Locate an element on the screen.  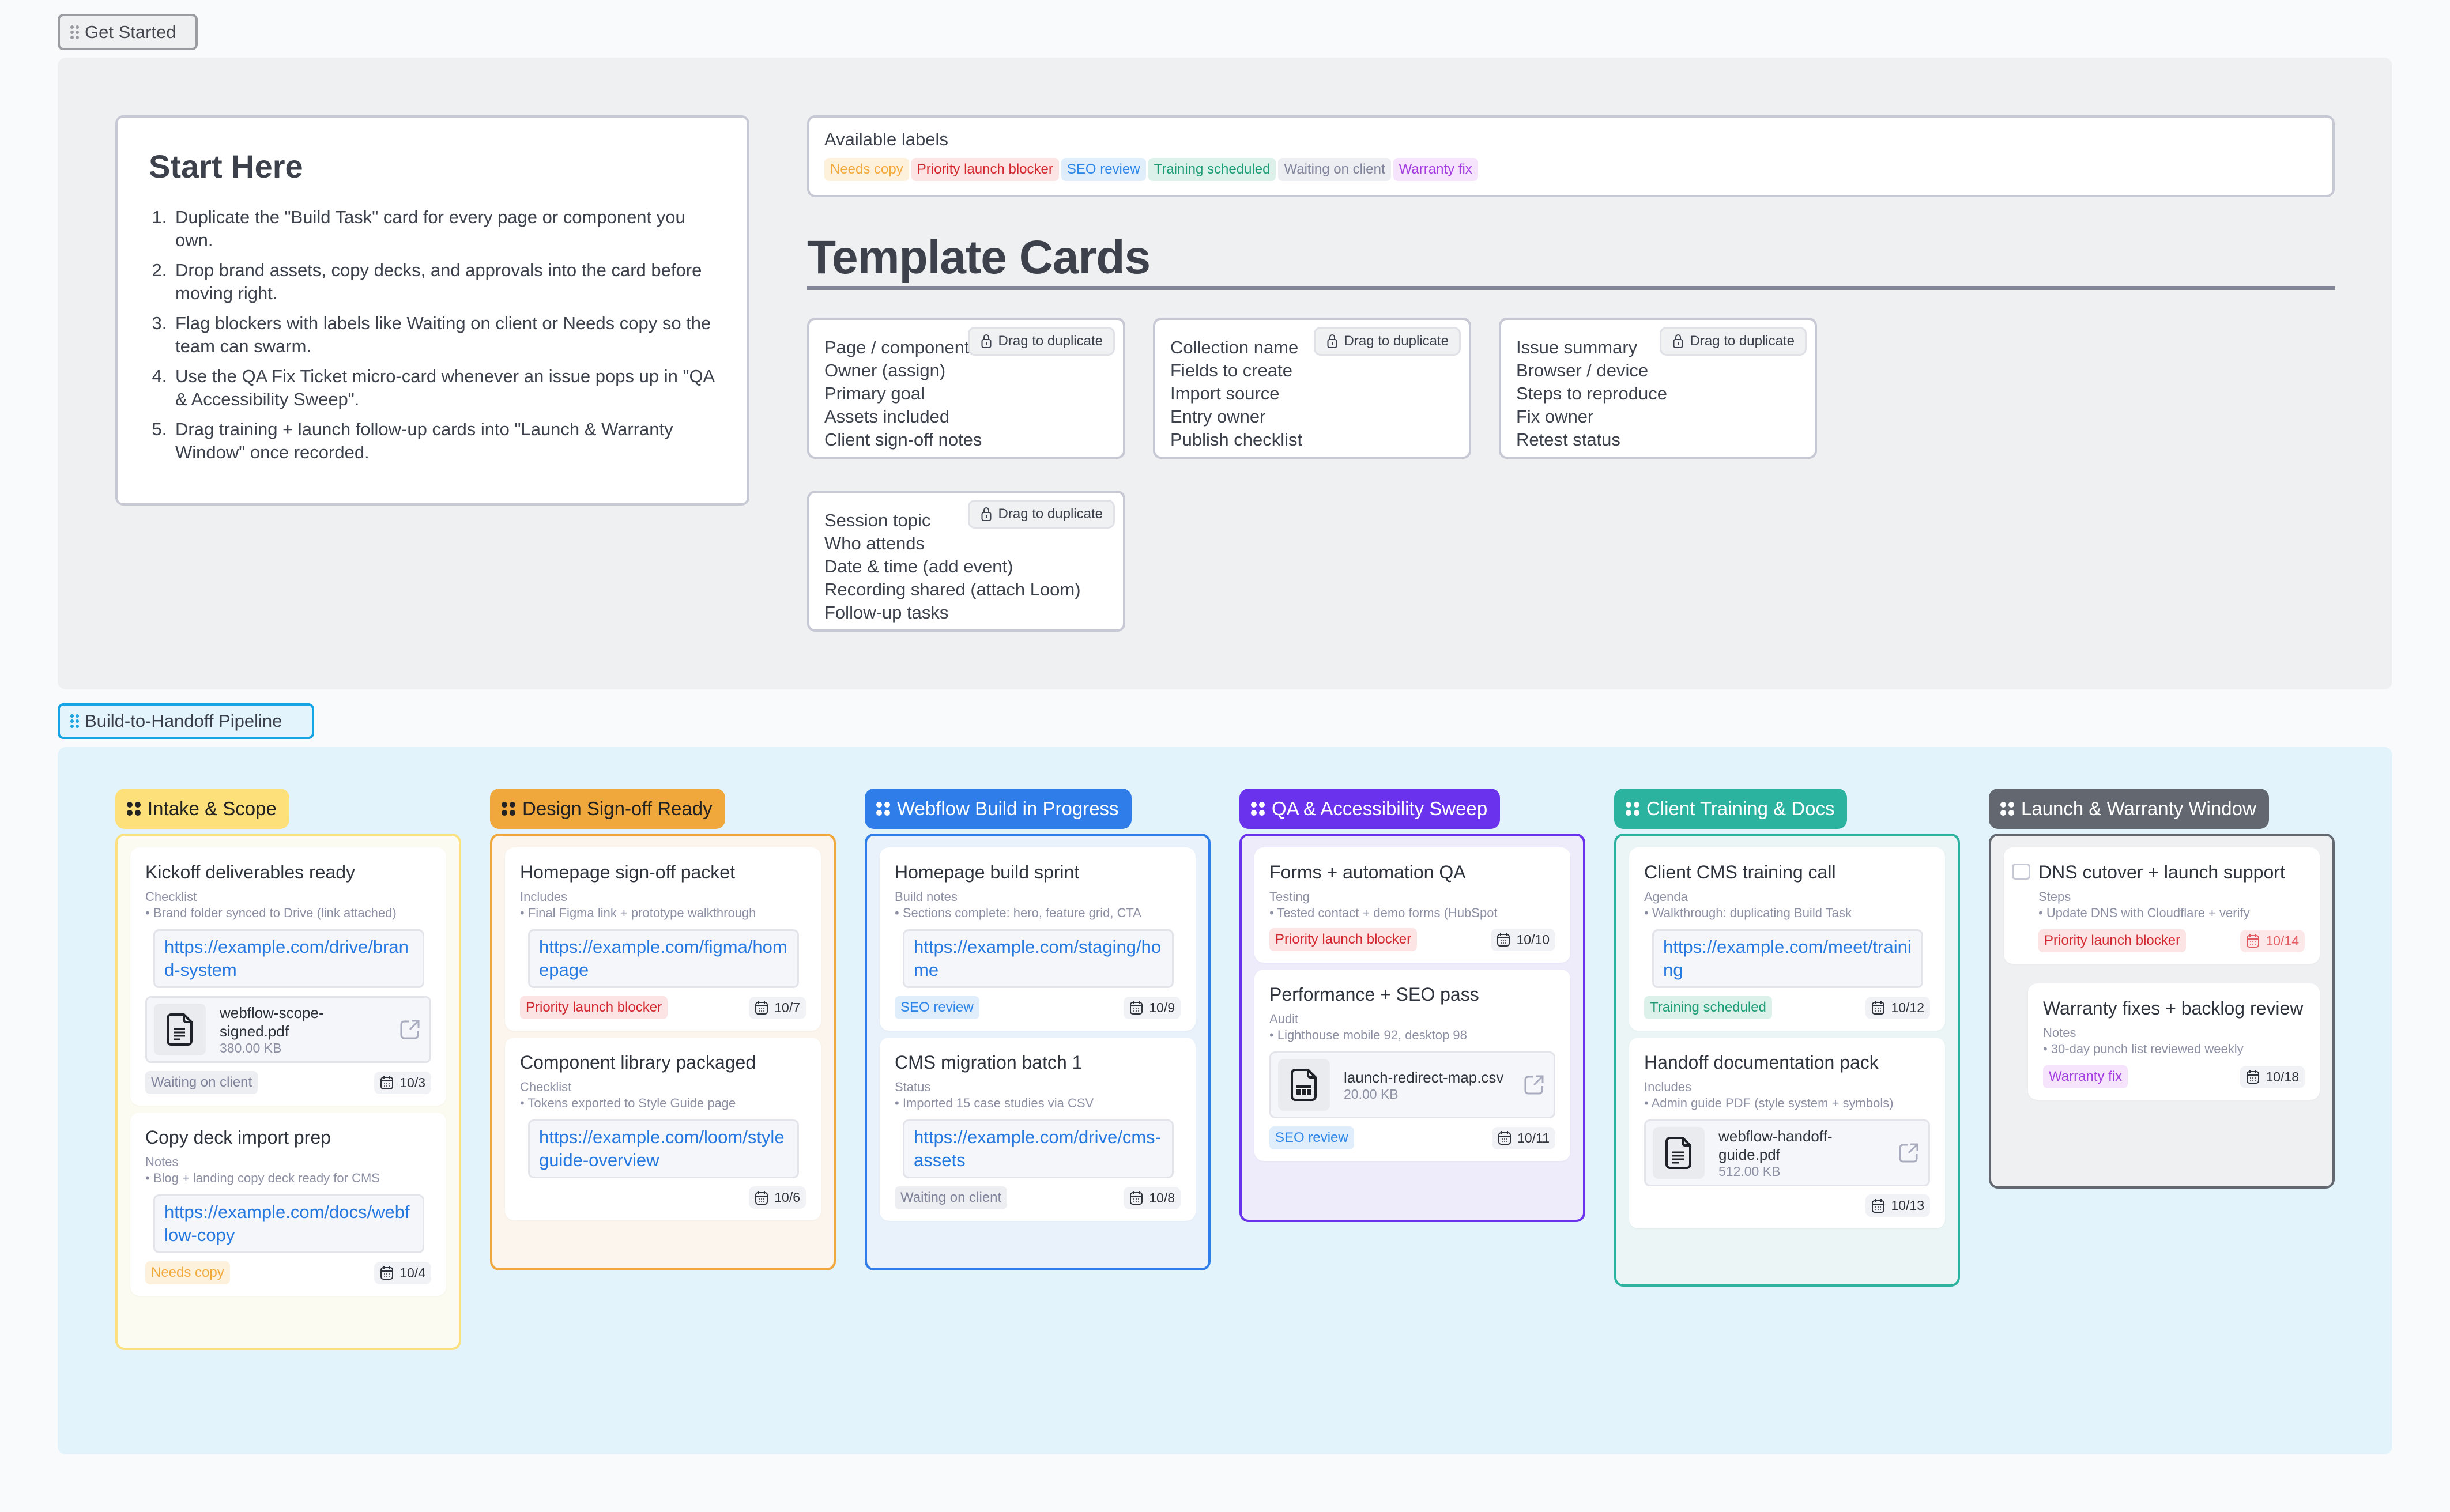
column-header-launch-warranty: Launch & Warranty Window is located at coordinates (2129, 809).